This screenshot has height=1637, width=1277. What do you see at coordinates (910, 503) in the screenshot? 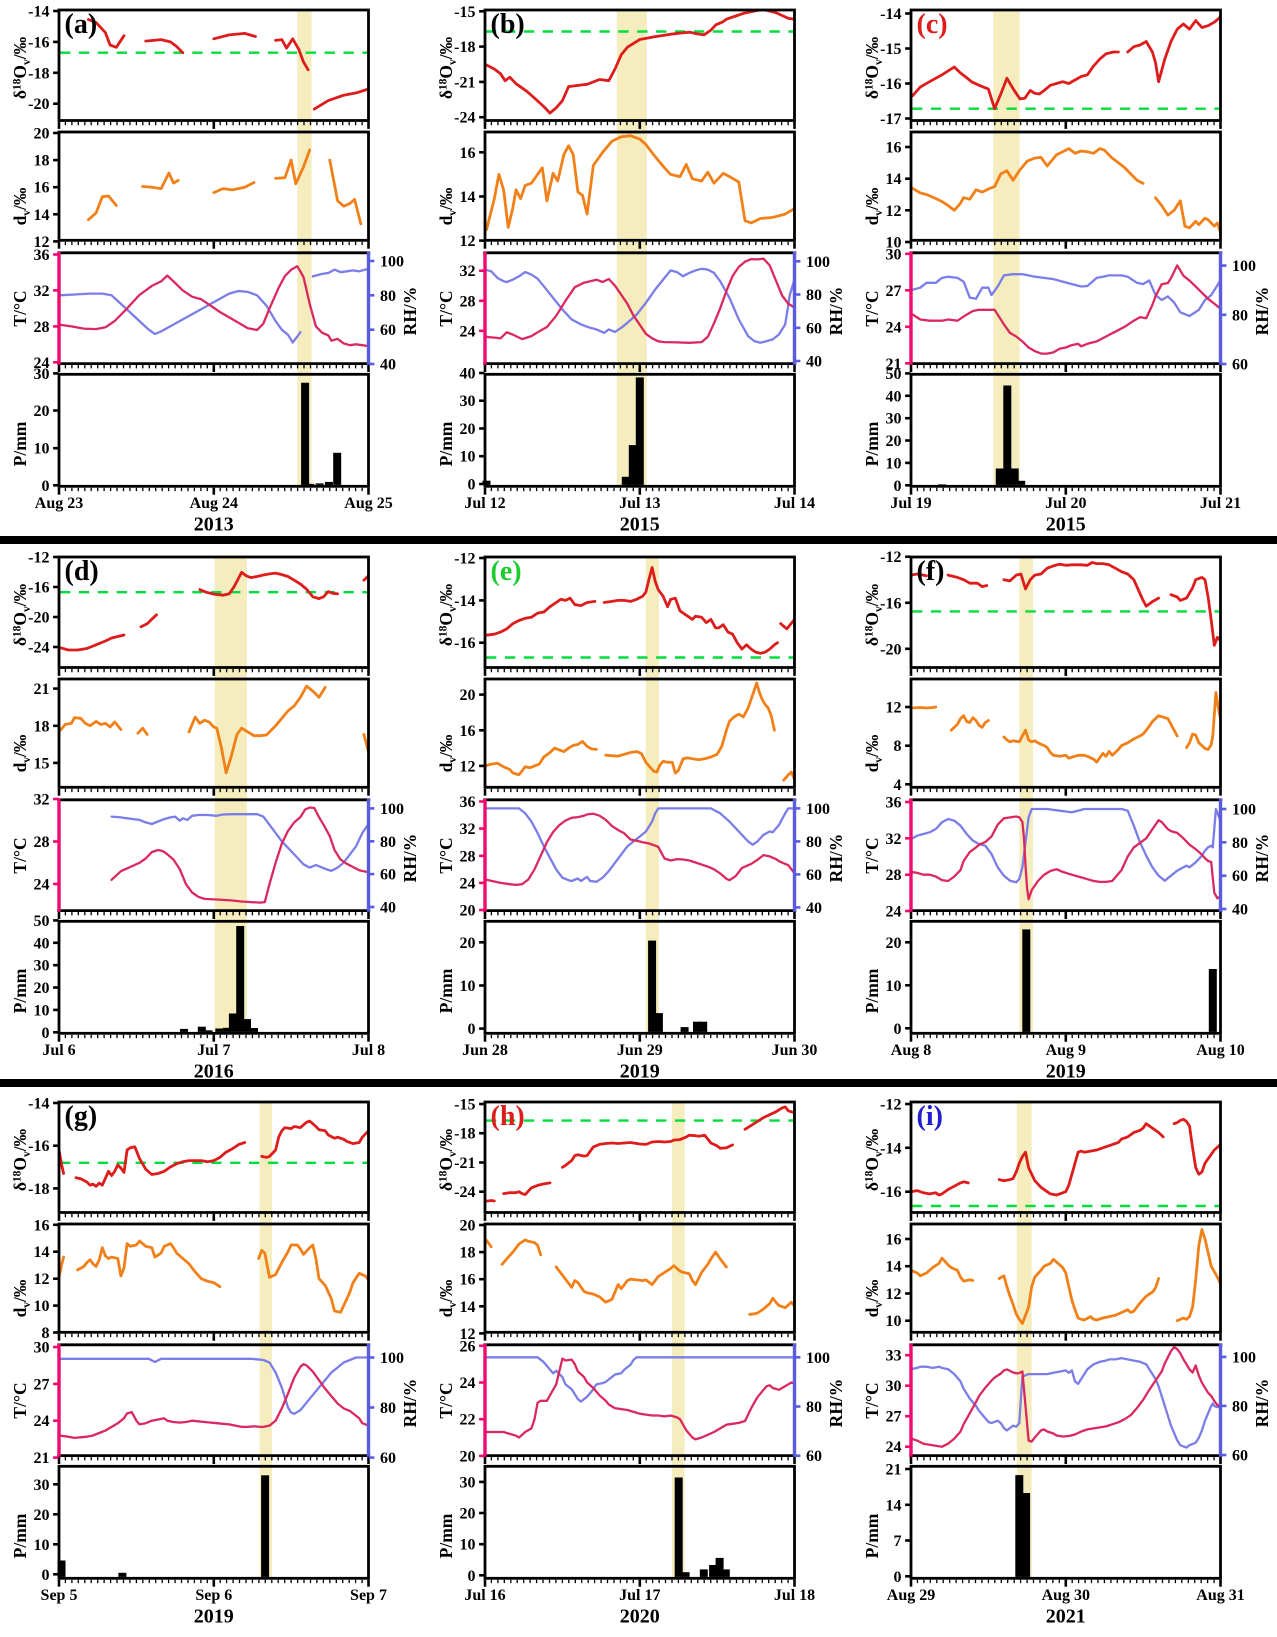
I see `svg-text: Jul 19` at bounding box center [910, 503].